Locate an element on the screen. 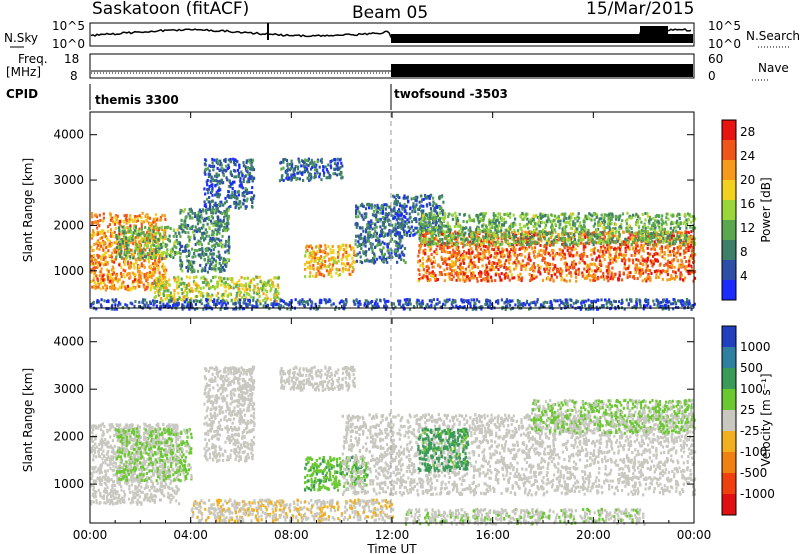 This screenshot has height=554, width=800. nsearch-label: N.Search is located at coordinates (773, 36).